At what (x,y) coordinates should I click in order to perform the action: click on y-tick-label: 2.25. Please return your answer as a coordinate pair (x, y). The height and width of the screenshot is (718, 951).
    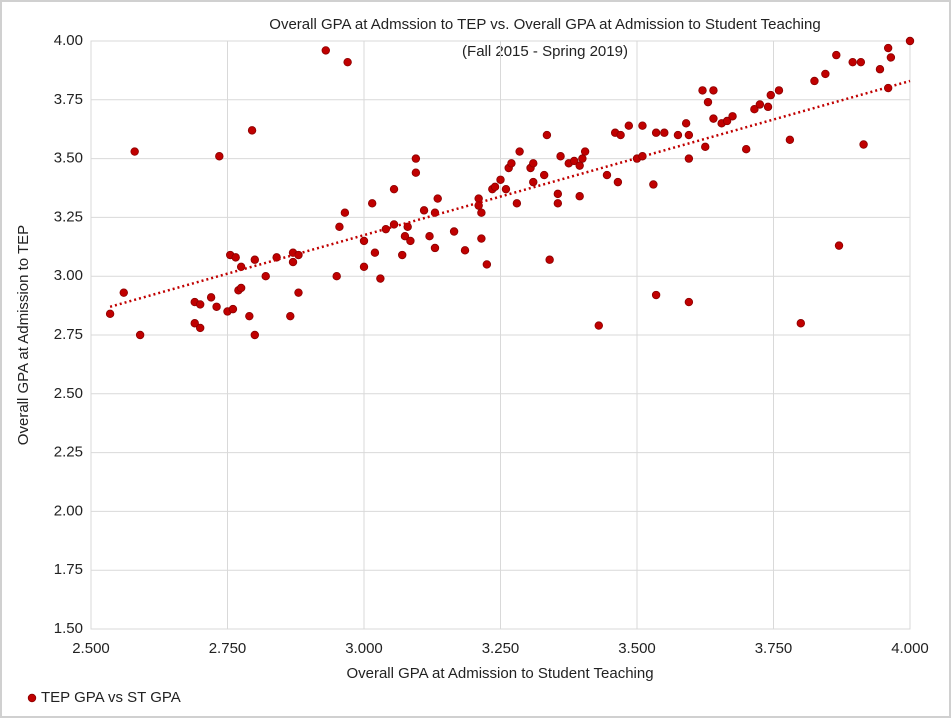
    Looking at the image, I should click on (68, 452).